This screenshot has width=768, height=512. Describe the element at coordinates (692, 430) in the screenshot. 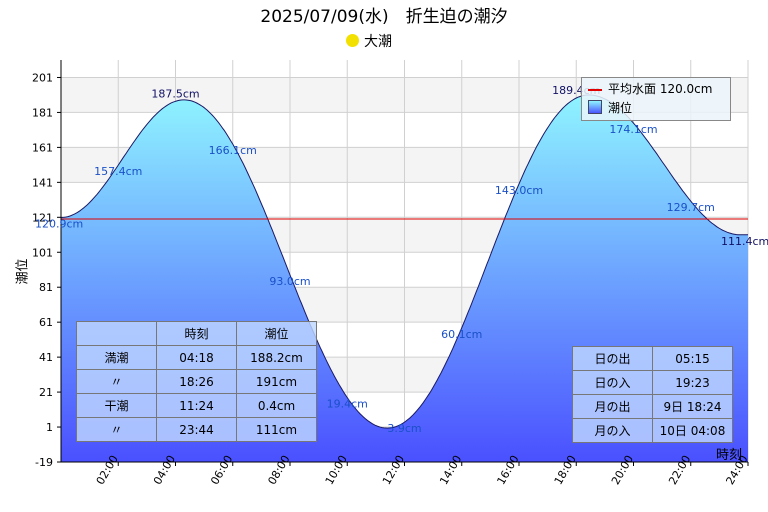

I see `event-time-cell: 10日 04:08` at that location.